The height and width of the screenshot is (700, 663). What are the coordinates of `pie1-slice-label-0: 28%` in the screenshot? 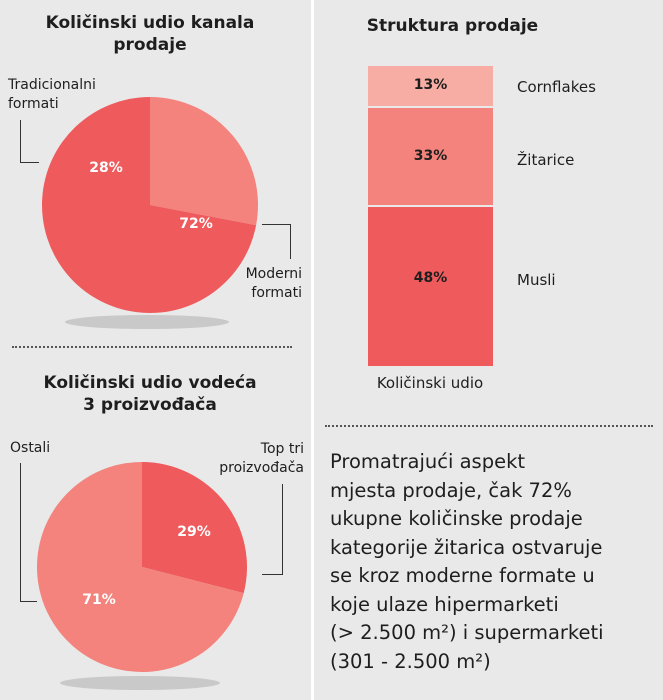 It's located at (106, 168).